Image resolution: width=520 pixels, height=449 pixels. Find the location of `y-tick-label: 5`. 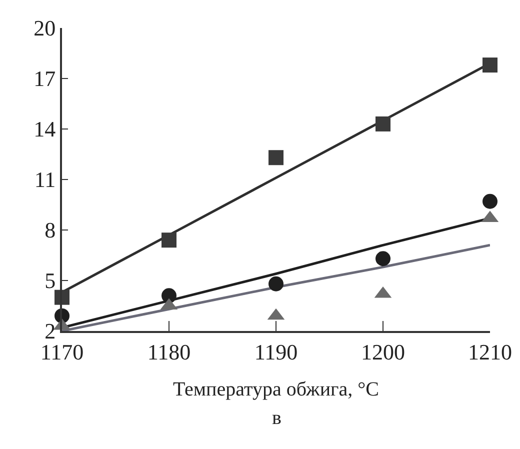

y-tick-label: 5 is located at coordinates (50, 281).